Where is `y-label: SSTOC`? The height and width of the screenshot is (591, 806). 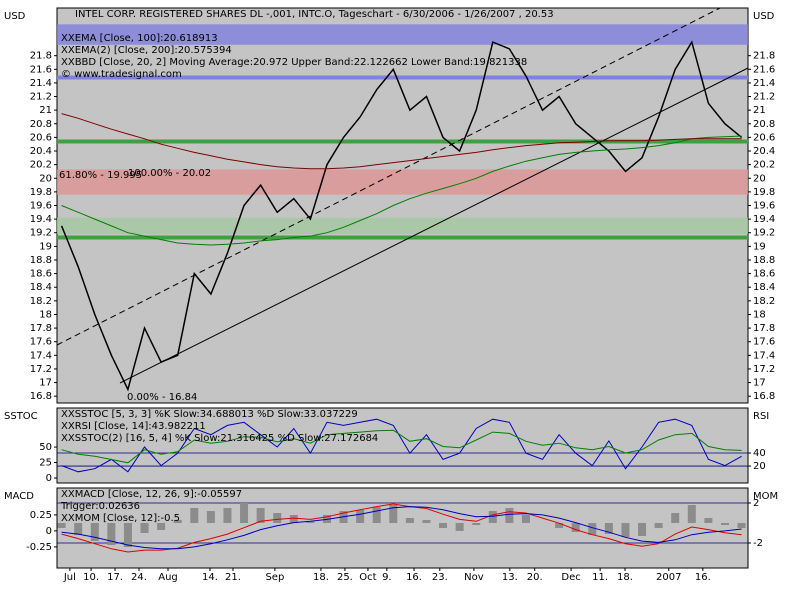 y-label: SSTOC is located at coordinates (21, 416).